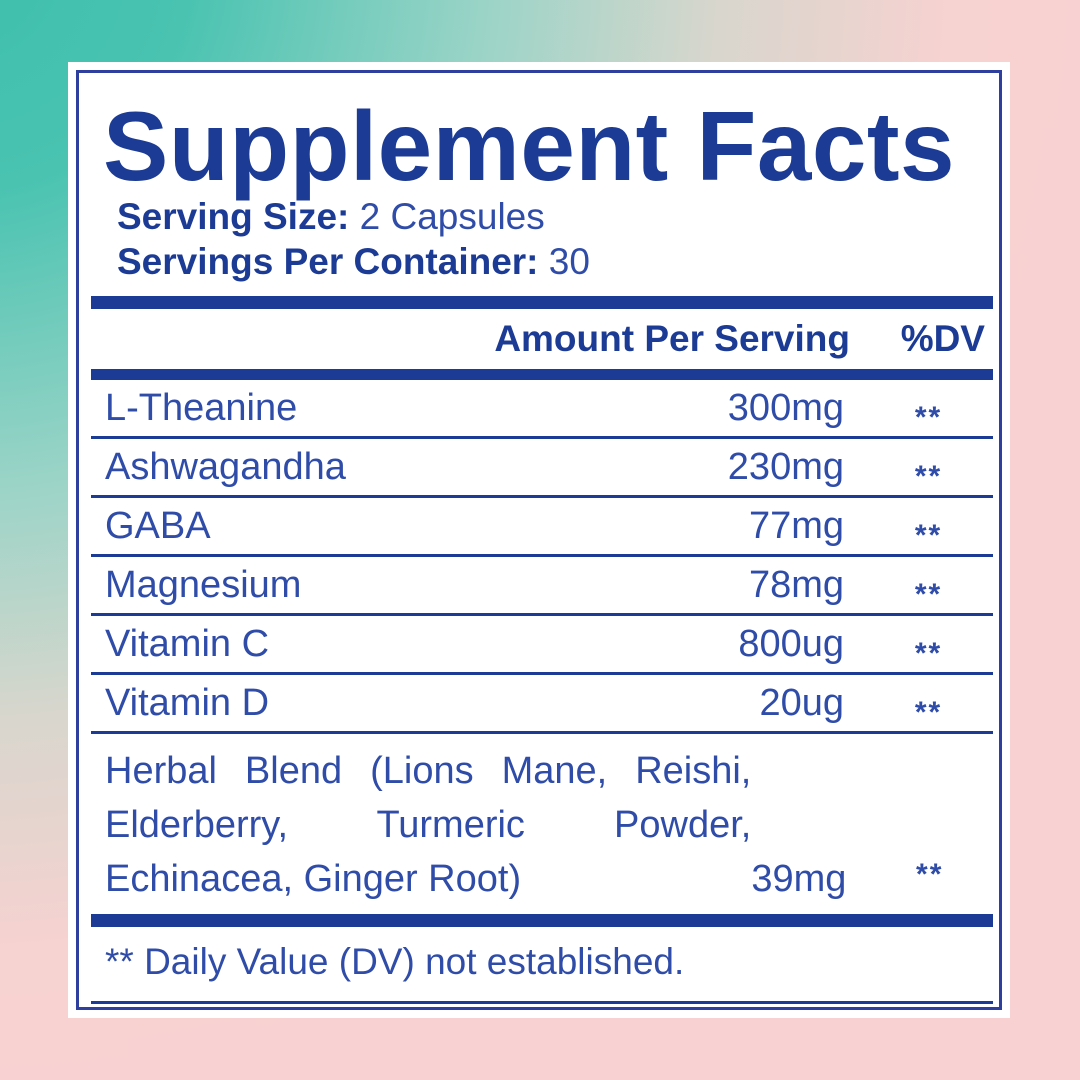 This screenshot has width=1080, height=1080. Describe the element at coordinates (542, 645) in the screenshot. I see `table-row: Vitamin C 800ug **` at that location.